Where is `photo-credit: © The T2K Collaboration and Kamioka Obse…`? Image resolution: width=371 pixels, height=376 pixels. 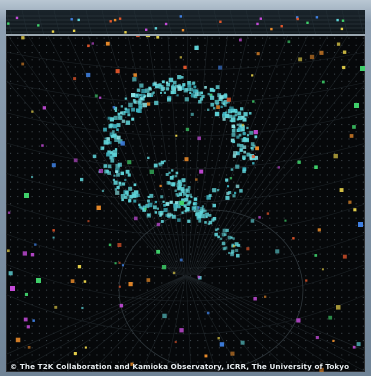
photo-credit: © The T2K Collaboration and Kamioka Obse… is located at coordinates (180, 366).